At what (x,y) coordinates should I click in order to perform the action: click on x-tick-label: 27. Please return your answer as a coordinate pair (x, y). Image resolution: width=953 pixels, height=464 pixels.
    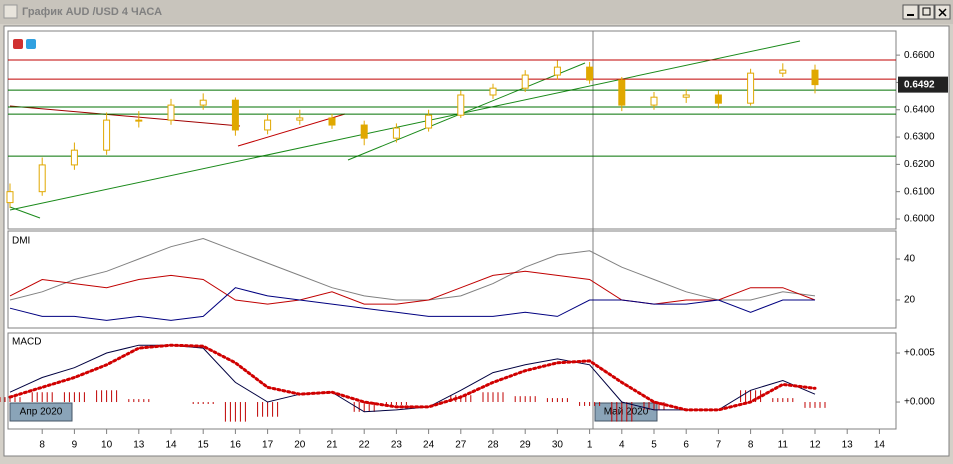
    Looking at the image, I should click on (461, 445).